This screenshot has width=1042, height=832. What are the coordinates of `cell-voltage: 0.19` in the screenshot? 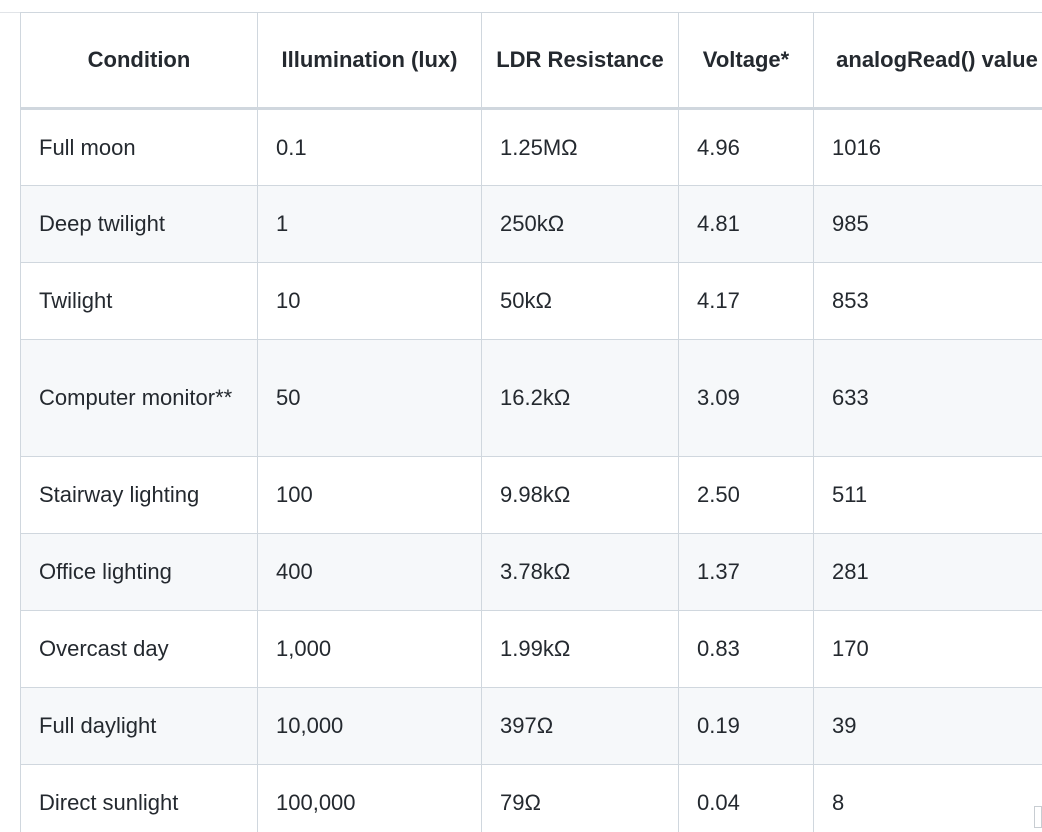 It's located at (746, 726).